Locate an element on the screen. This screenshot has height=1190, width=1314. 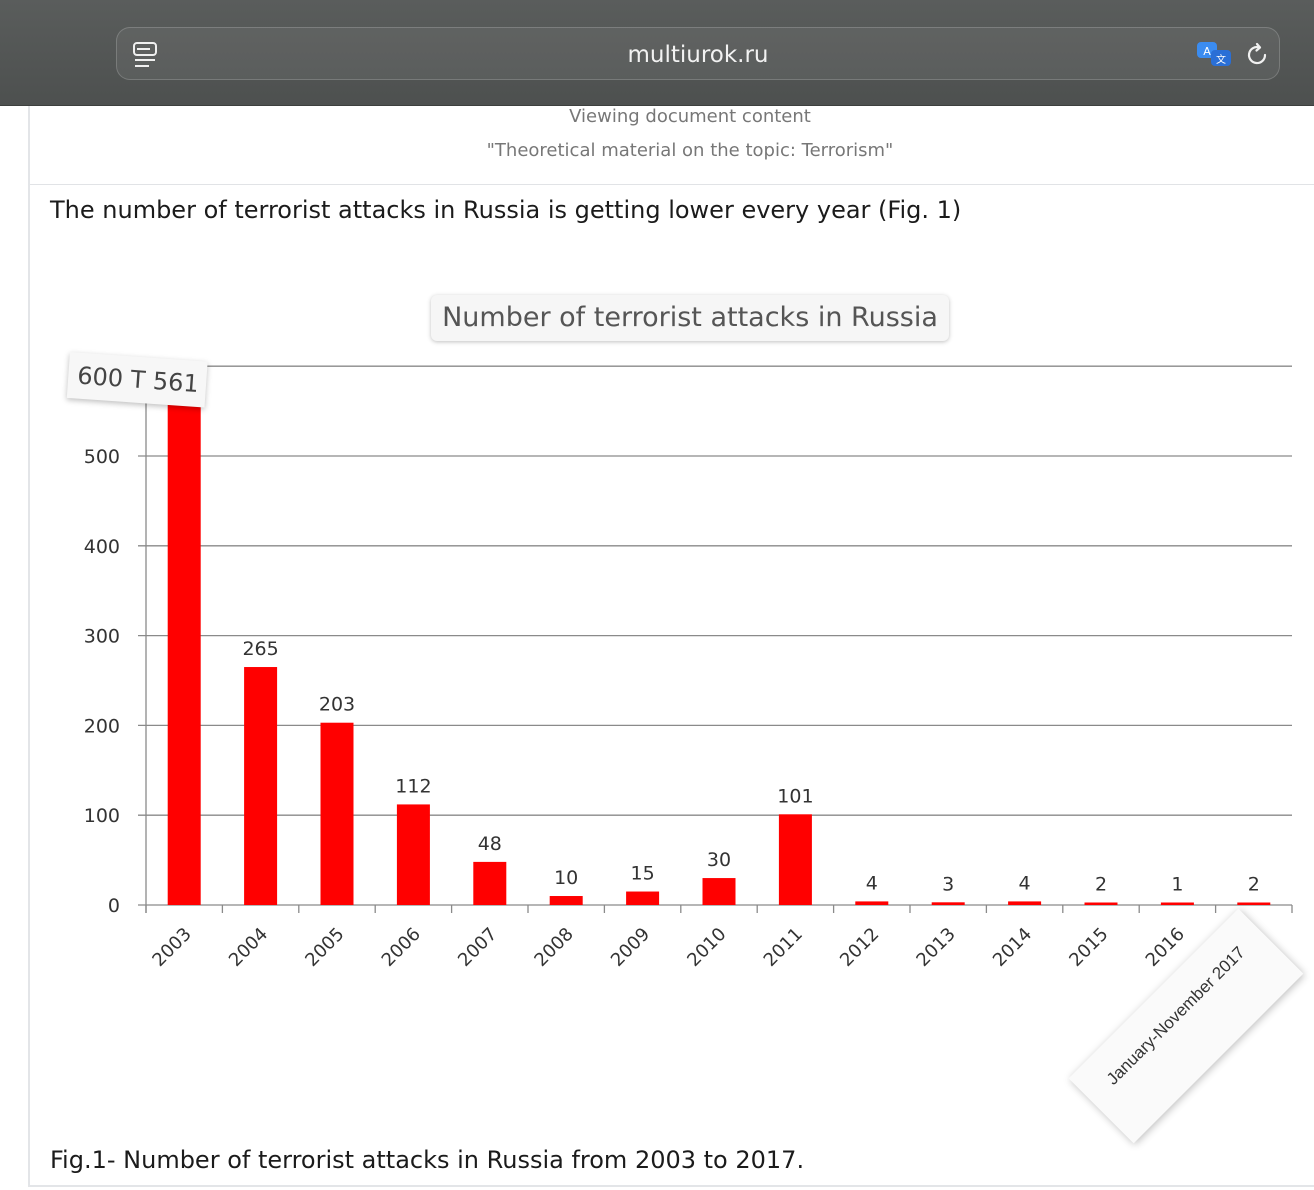
address-bar: multiurok.ru A 文 is located at coordinates (698, 53).